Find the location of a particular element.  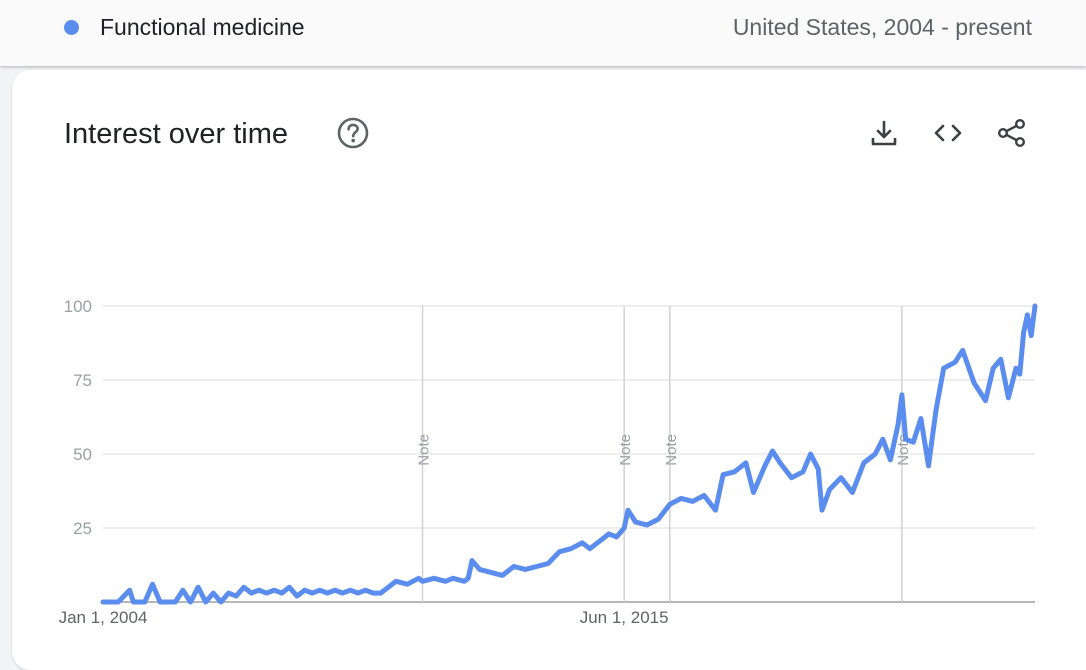

y-tick-label: 25 is located at coordinates (82, 528).